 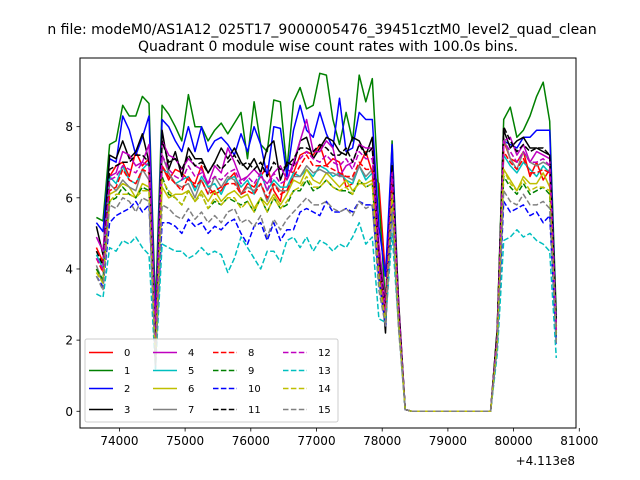 I want to click on legend-label-8: 8, so click(x=251, y=353).